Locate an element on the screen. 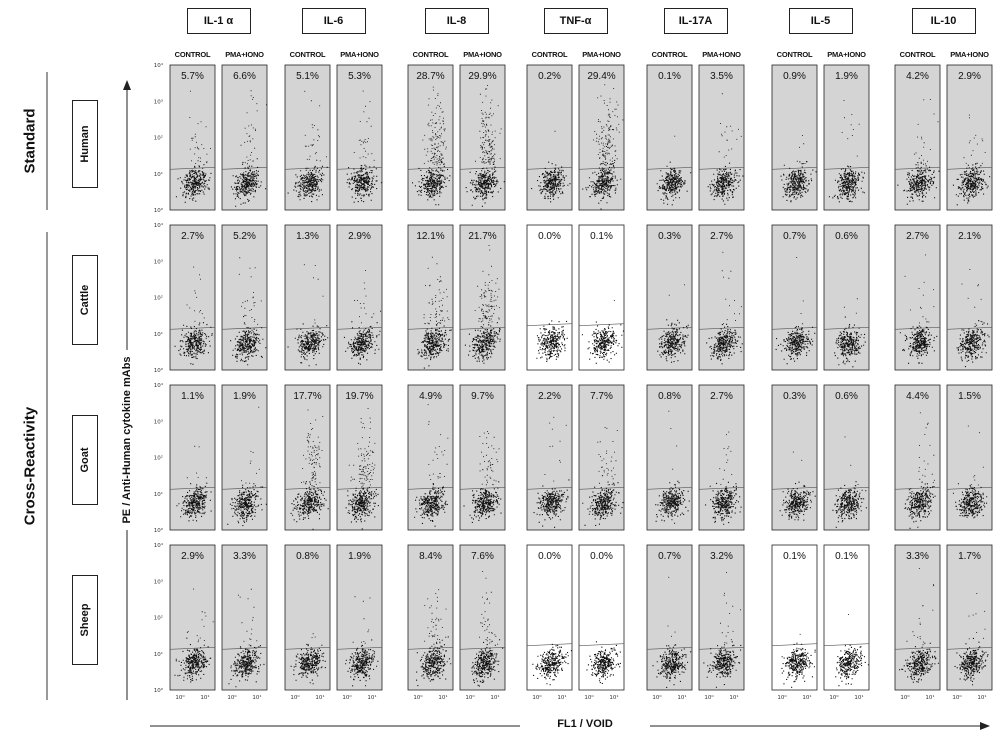 The height and width of the screenshot is (735, 999). percentage-label: 12.1% is located at coordinates (430, 236).